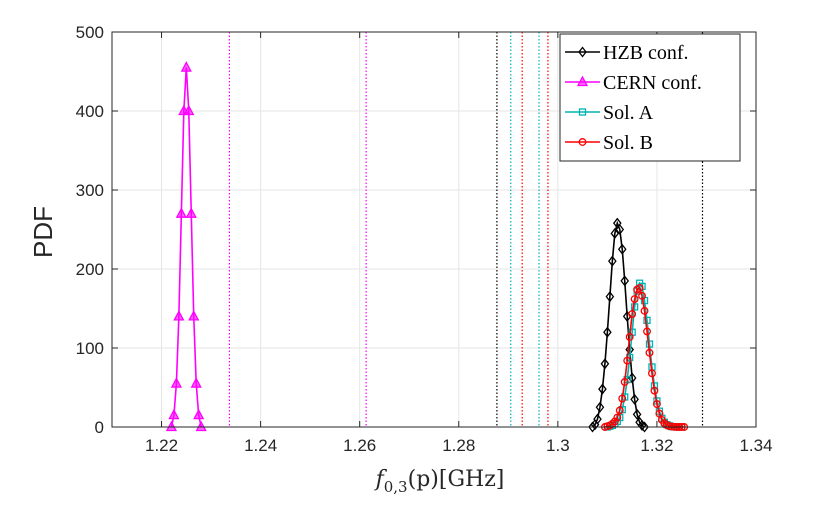 The height and width of the screenshot is (517, 830). I want to click on legend-entry: Sol. B, so click(609, 143).